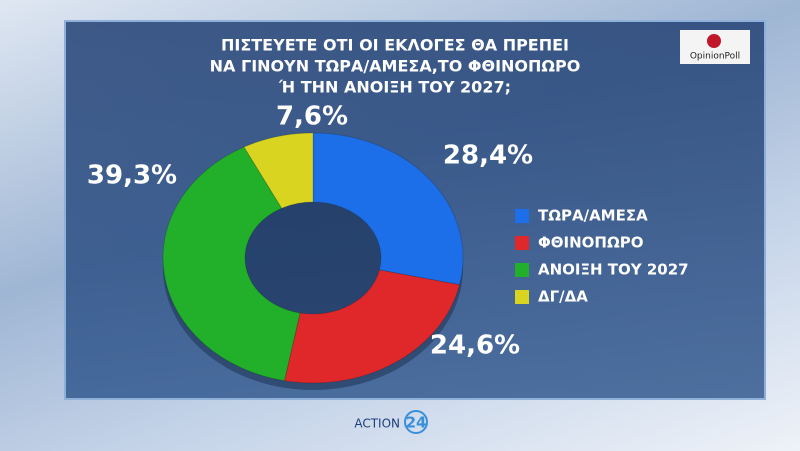  Describe the element at coordinates (613, 270) in the screenshot. I see `legend-label: ΑΝΟΙΞΗ ΤΟΥ 2027` at that location.